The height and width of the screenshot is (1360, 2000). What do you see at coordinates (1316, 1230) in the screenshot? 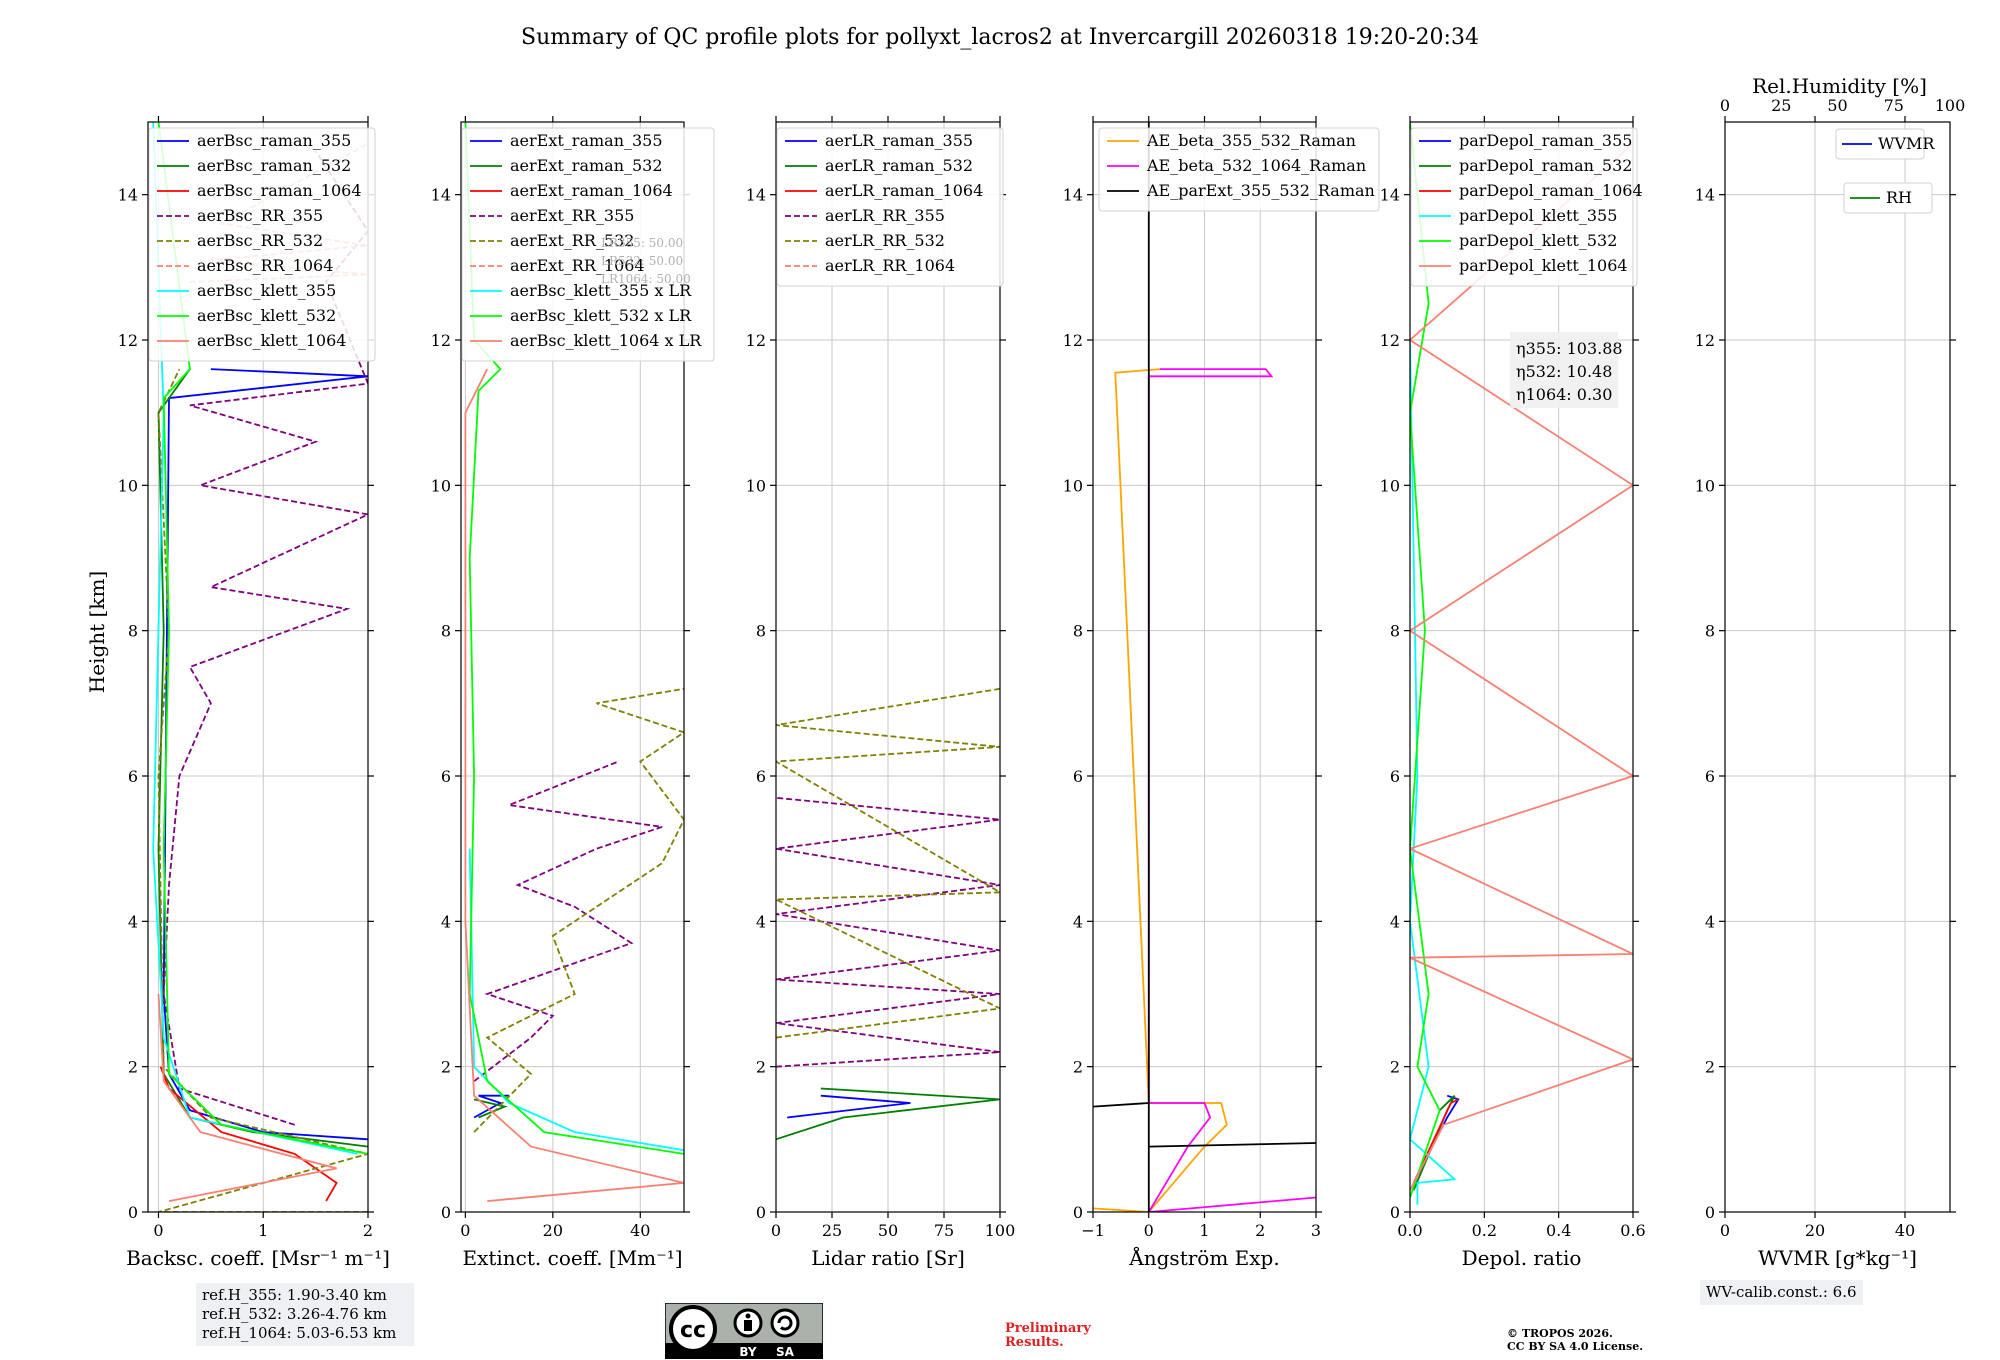
I see `x-tick-label: 3` at bounding box center [1316, 1230].